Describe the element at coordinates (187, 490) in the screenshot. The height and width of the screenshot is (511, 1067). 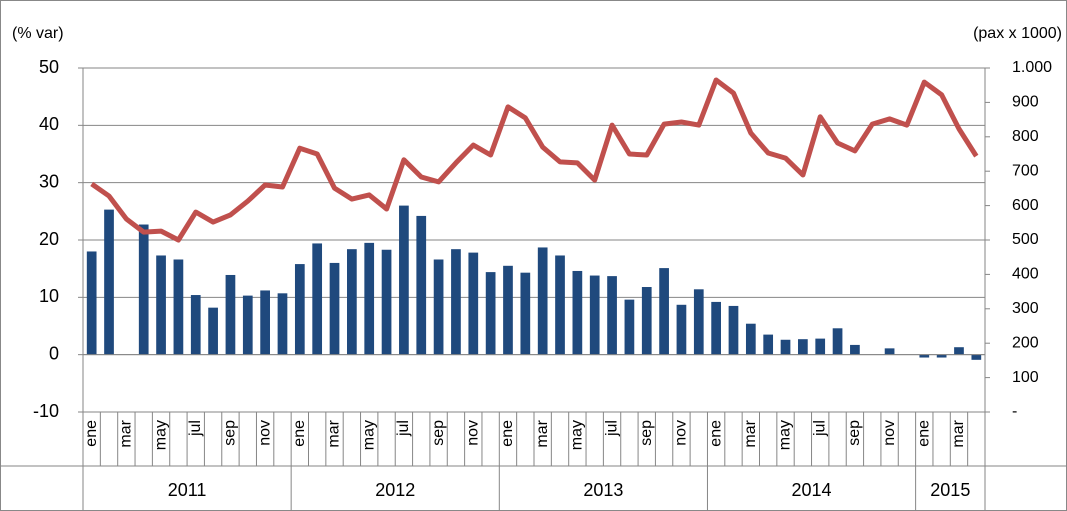
I see `year-label: 2011` at that location.